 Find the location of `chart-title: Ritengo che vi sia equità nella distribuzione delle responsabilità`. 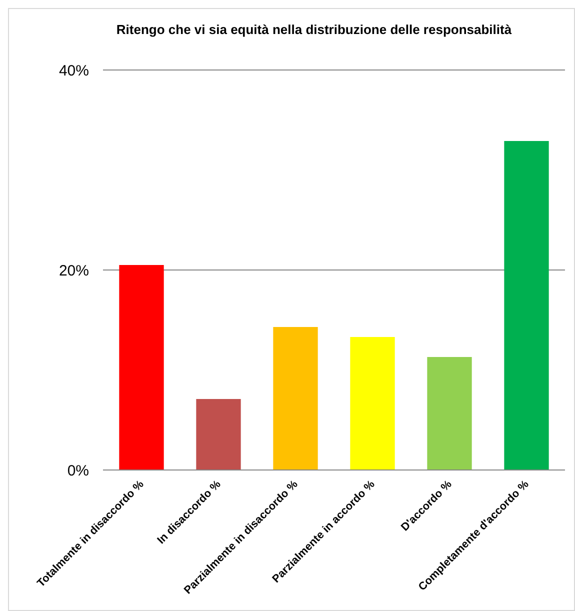

chart-title: Ritengo che vi sia equità nella distribuzione delle responsabilità is located at coordinates (314, 29).